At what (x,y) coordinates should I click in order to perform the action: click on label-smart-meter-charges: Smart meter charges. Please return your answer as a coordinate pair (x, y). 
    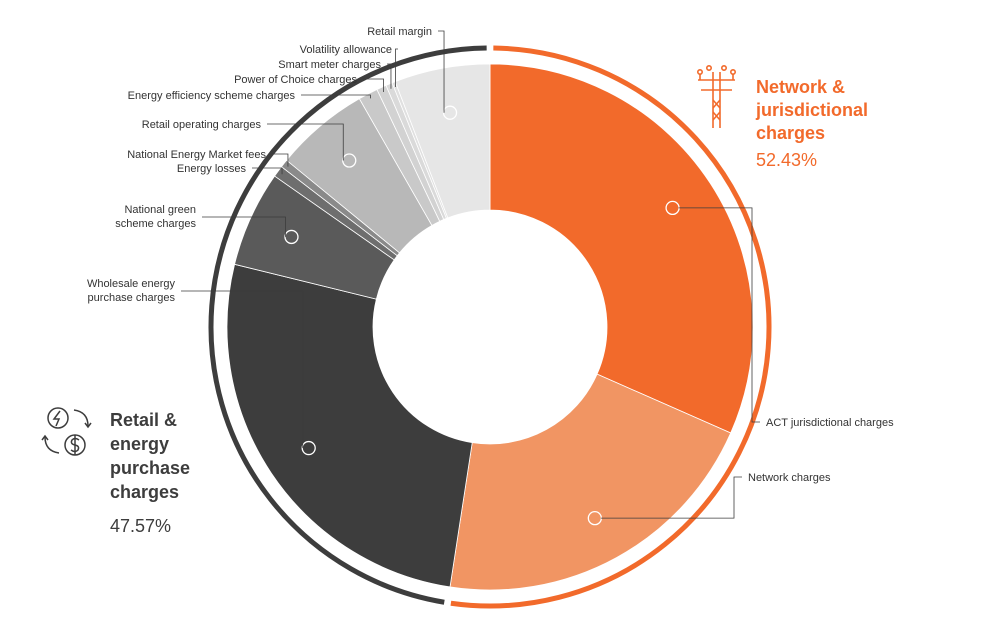
    Looking at the image, I should click on (329, 65).